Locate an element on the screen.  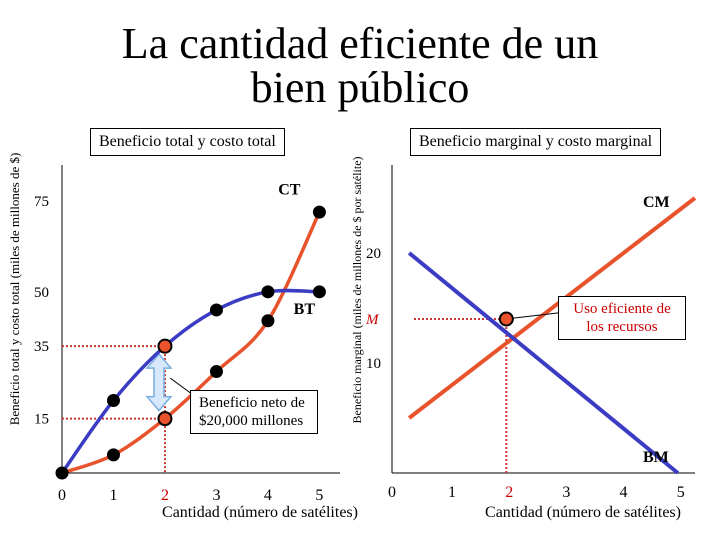
bt-curve-label: BT is located at coordinates (305, 309).